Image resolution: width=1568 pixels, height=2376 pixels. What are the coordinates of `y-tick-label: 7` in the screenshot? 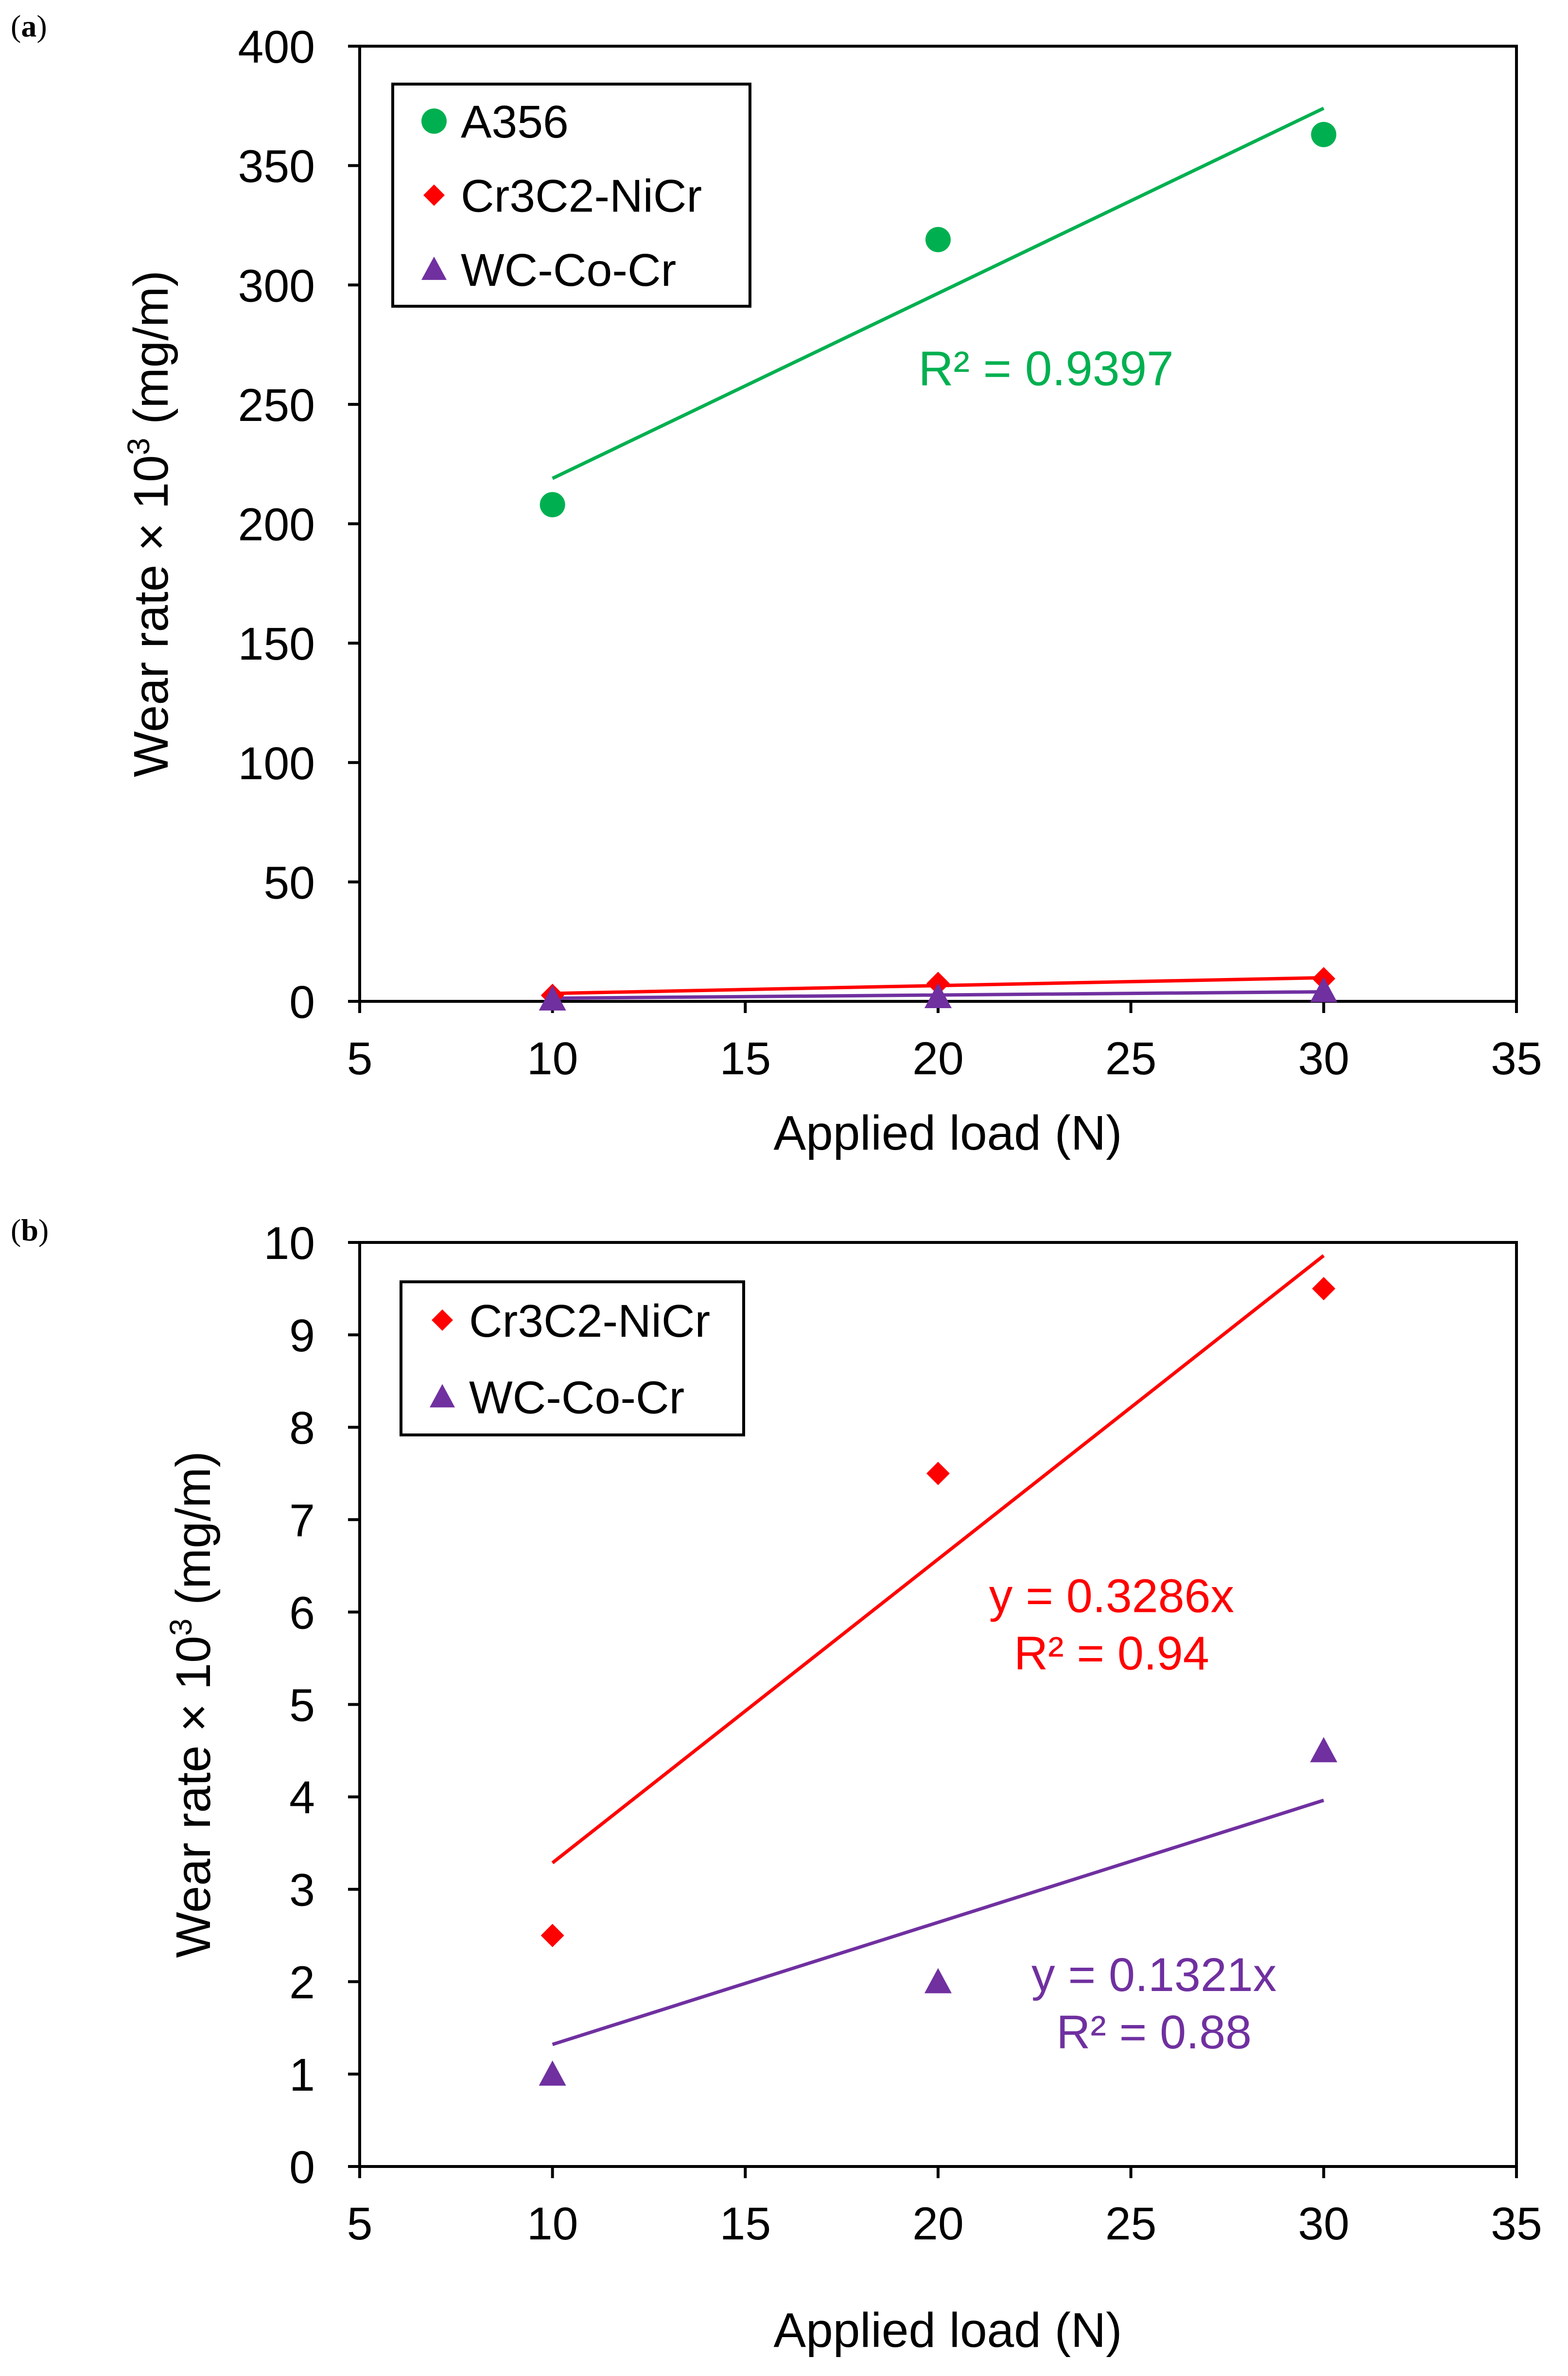 It's located at (302, 1520).